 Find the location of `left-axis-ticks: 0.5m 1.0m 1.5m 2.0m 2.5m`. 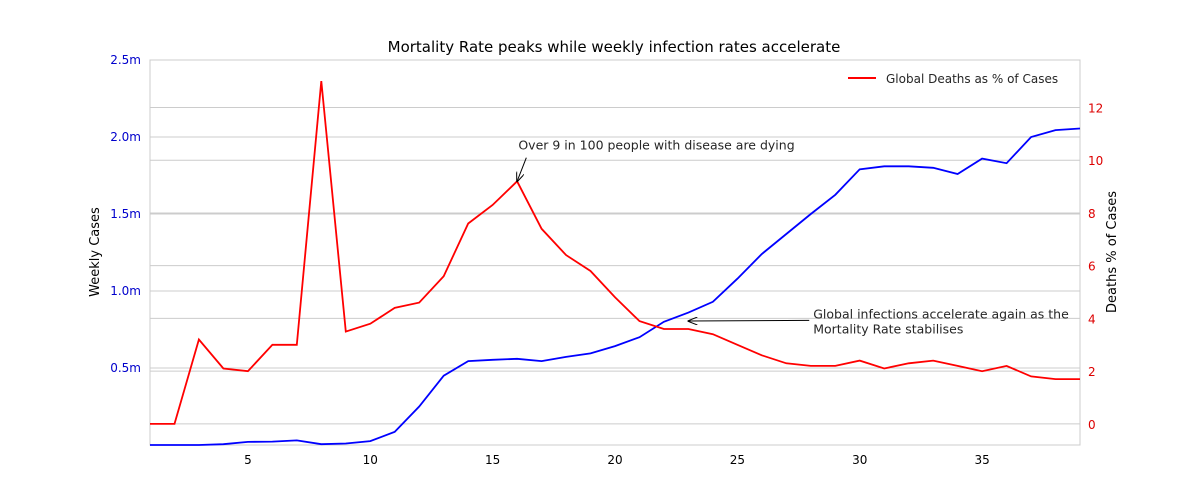

left-axis-ticks: 0.5m 1.0m 1.5m 2.0m 2.5m is located at coordinates (125, 214).